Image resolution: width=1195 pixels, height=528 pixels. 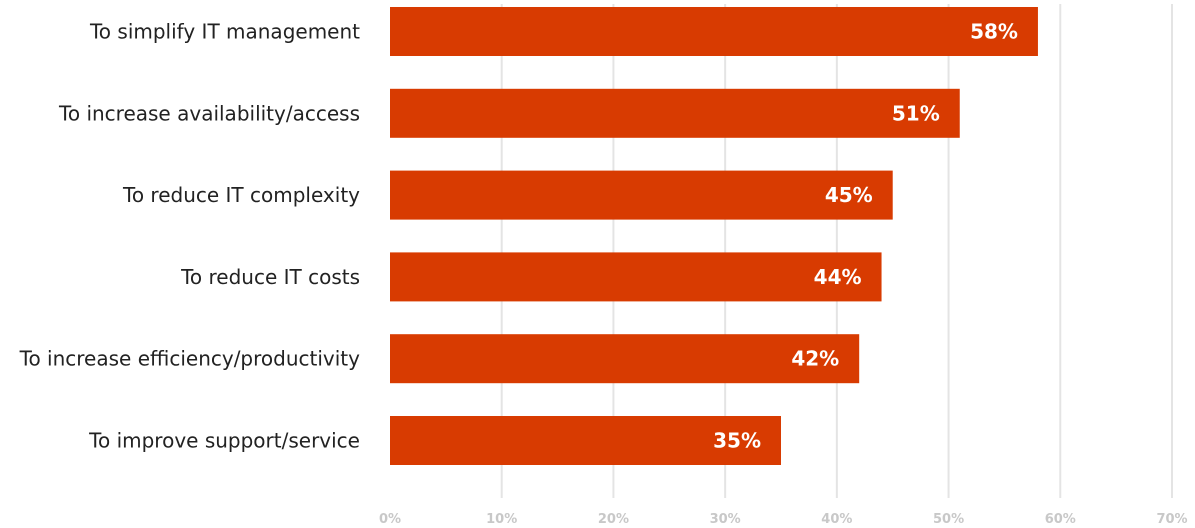 I want to click on x-tick-label: 10%, so click(x=501, y=519).